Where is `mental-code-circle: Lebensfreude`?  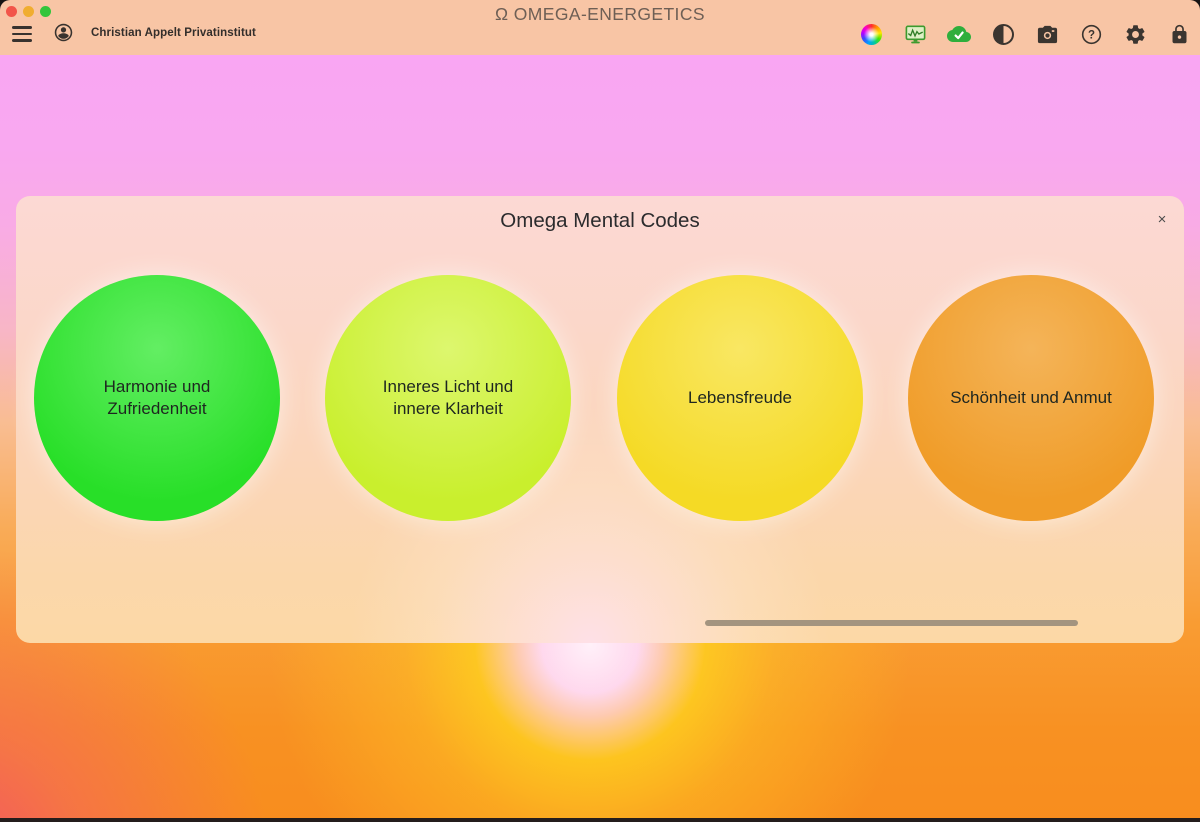 mental-code-circle: Lebensfreude is located at coordinates (740, 398).